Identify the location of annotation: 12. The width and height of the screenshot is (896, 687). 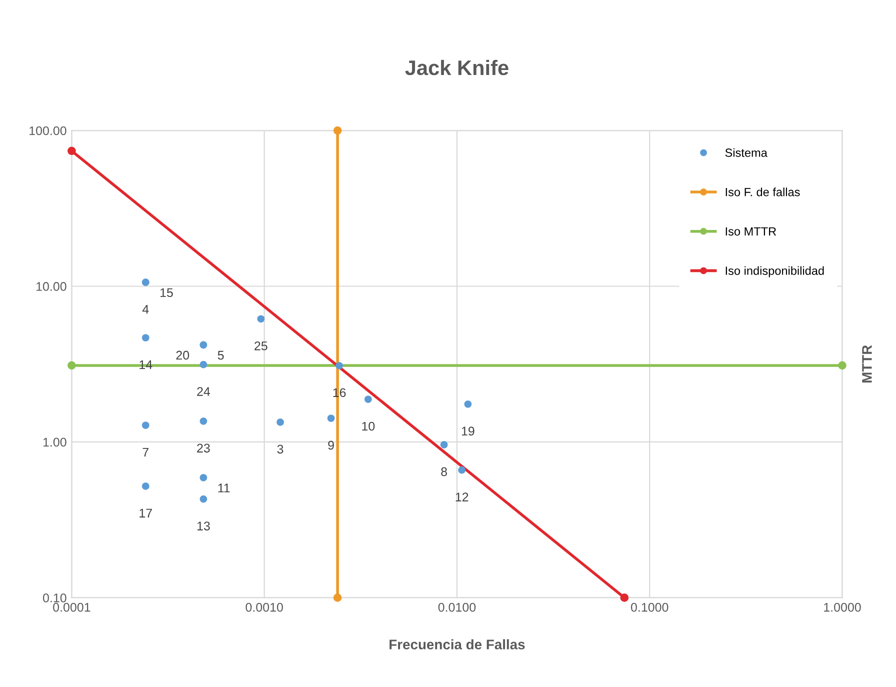
(462, 497).